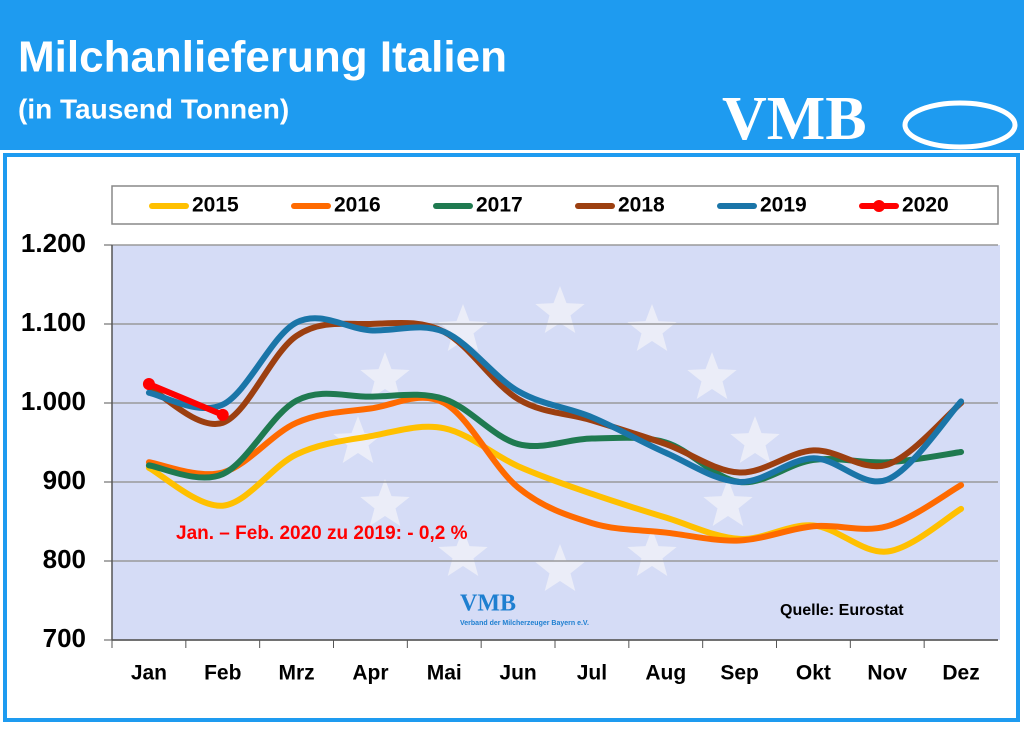 The width and height of the screenshot is (1024, 730). Describe the element at coordinates (842, 610) in the screenshot. I see `source: Quelle: Eurostat` at that location.